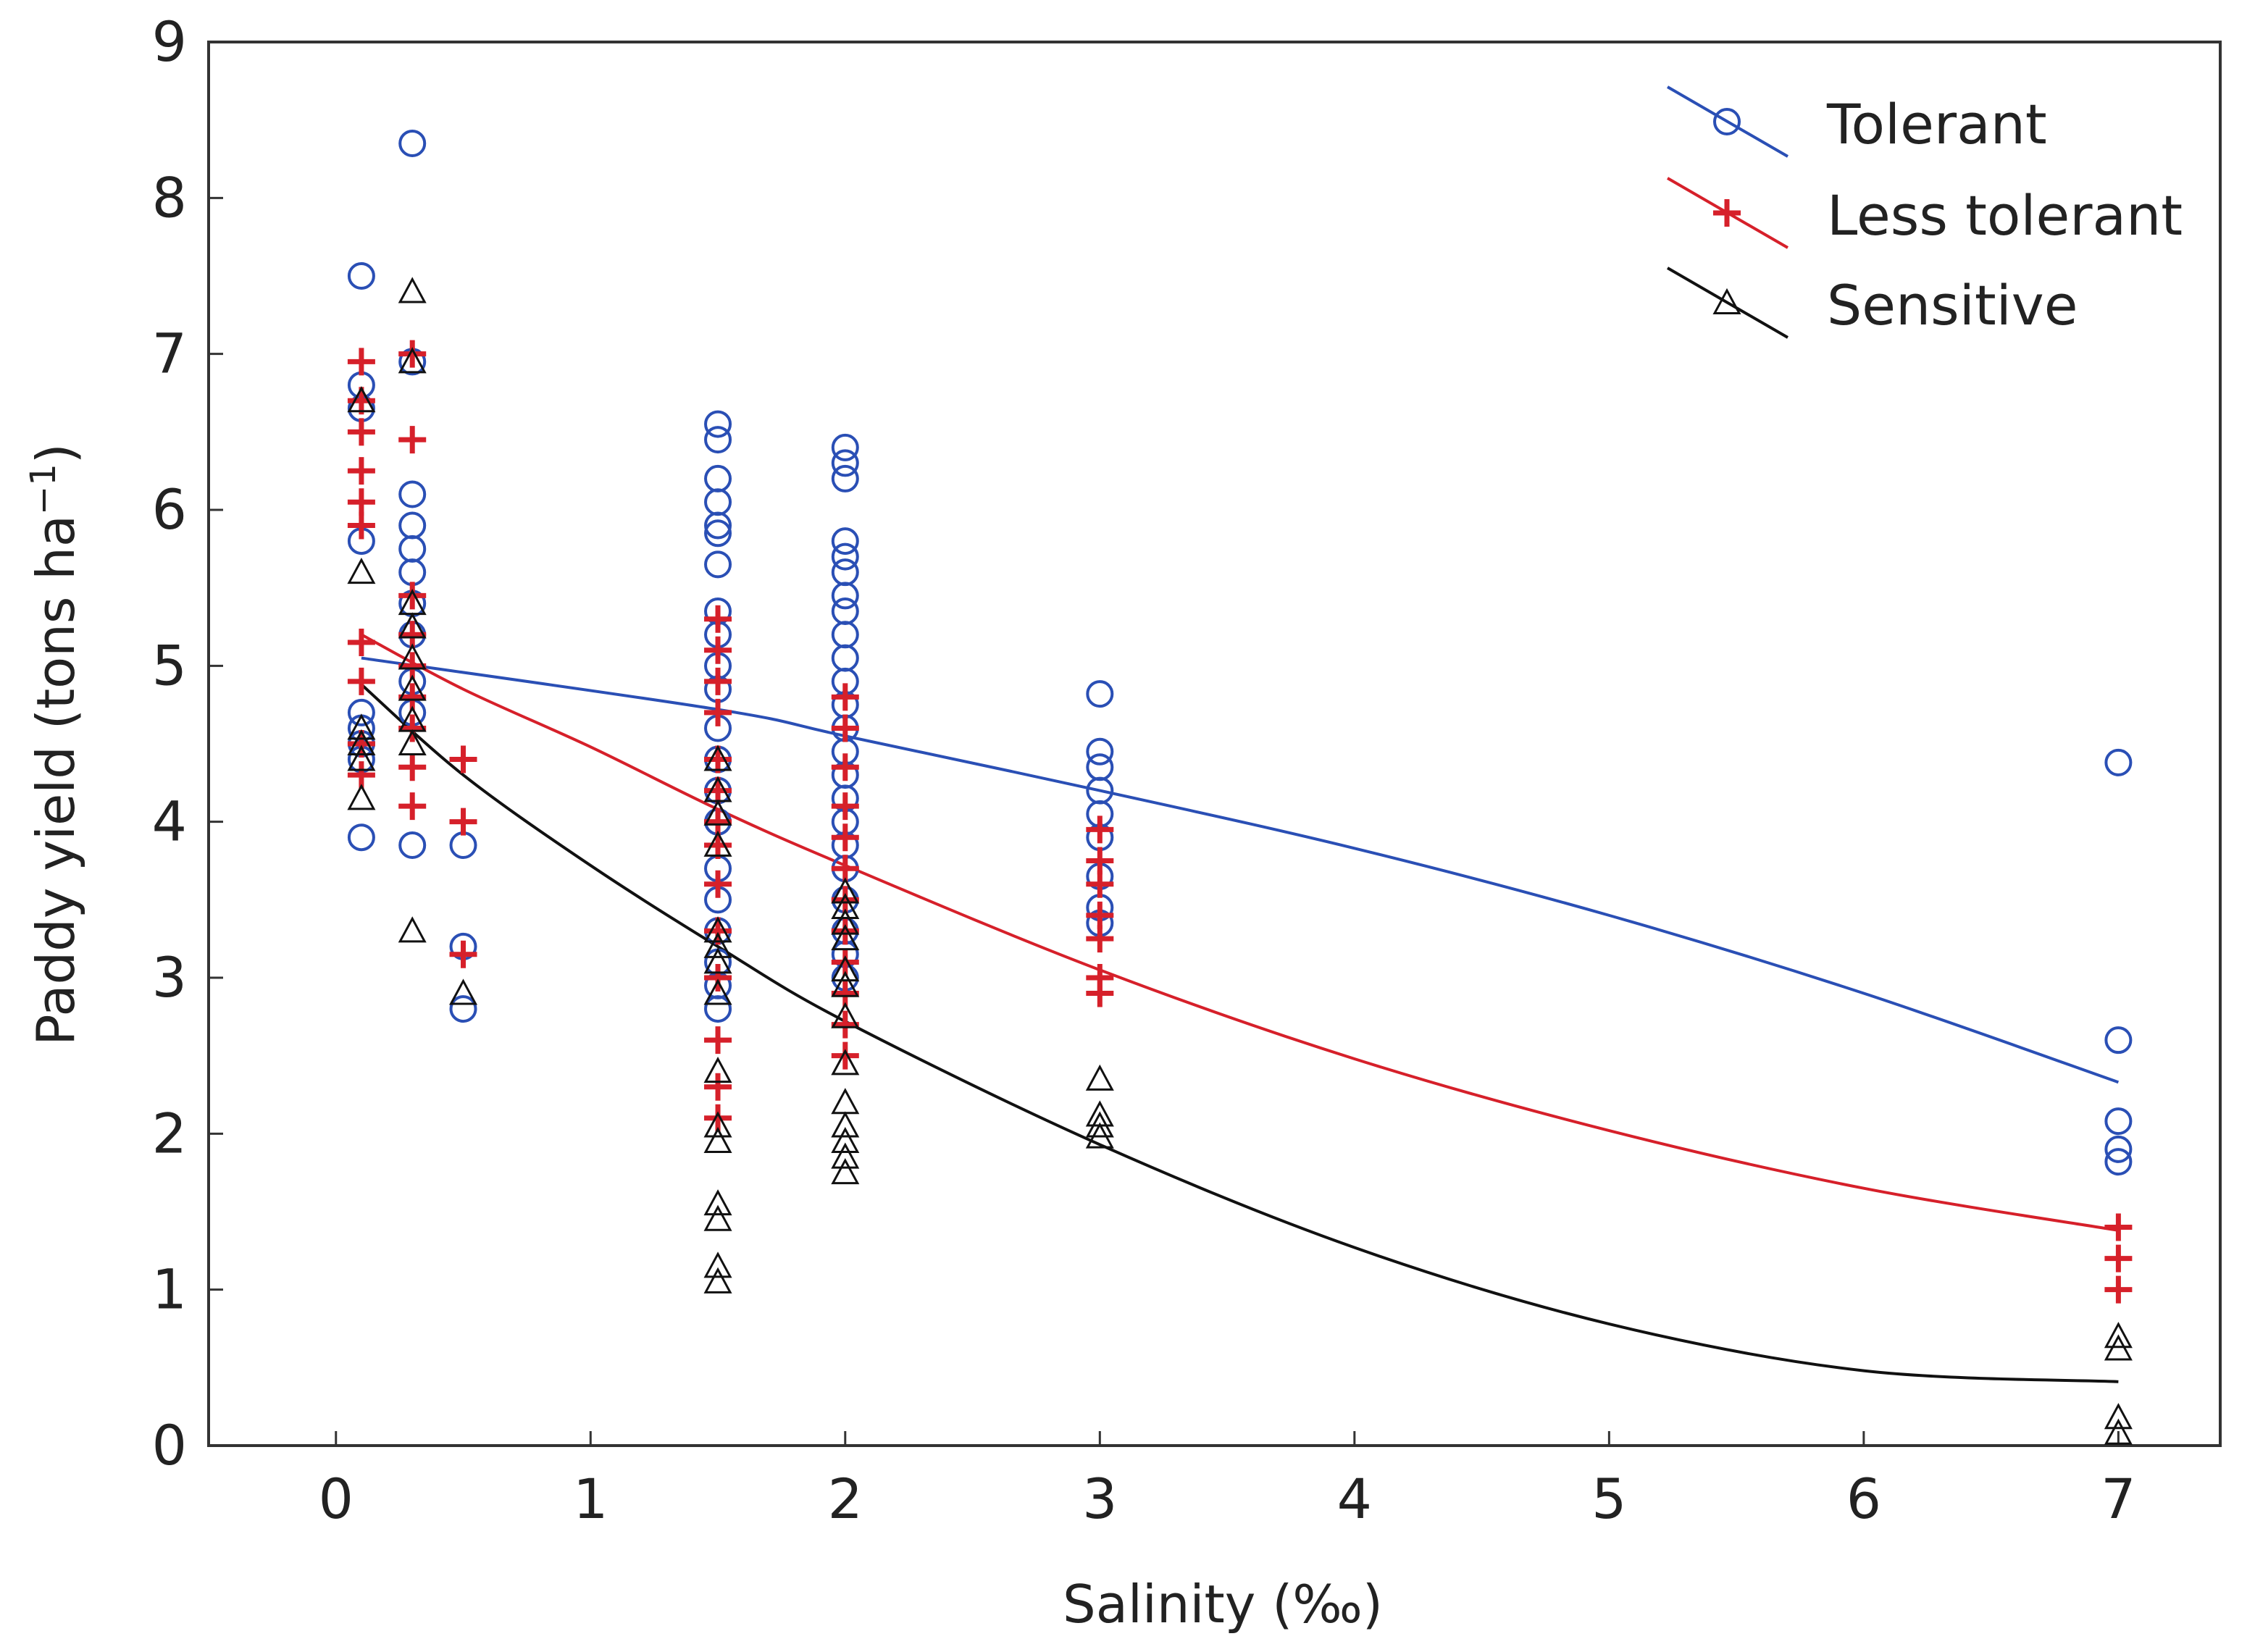 The image size is (2255, 1652). Describe the element at coordinates (187, 743) in the screenshot. I see `y-axis: 0 1 2 3 4 5 6 7 8 9` at that location.